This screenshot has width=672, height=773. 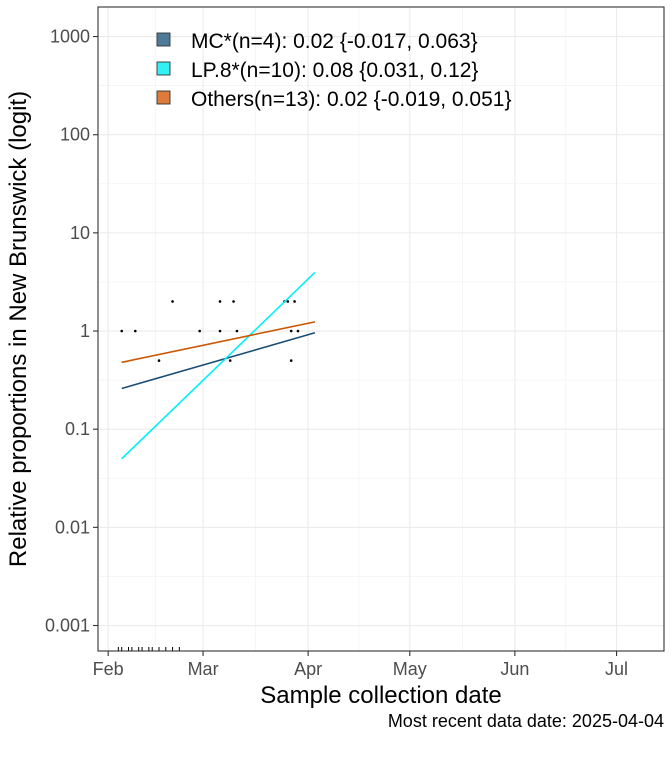 I want to click on y-tick-label: 0.001, so click(x=67, y=626).